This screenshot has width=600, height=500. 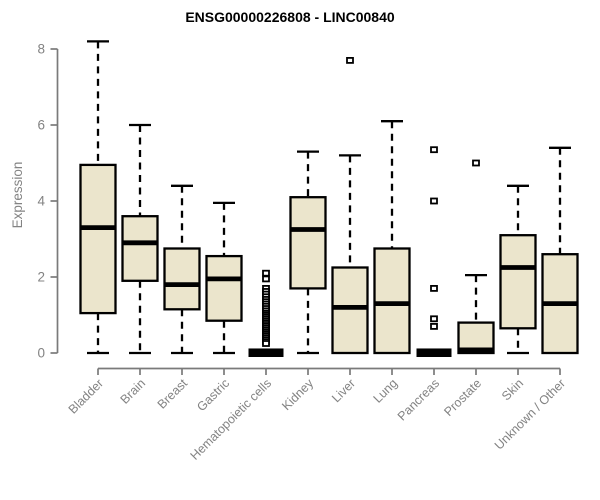 What do you see at coordinates (182, 279) in the screenshot?
I see `box-breast` at bounding box center [182, 279].